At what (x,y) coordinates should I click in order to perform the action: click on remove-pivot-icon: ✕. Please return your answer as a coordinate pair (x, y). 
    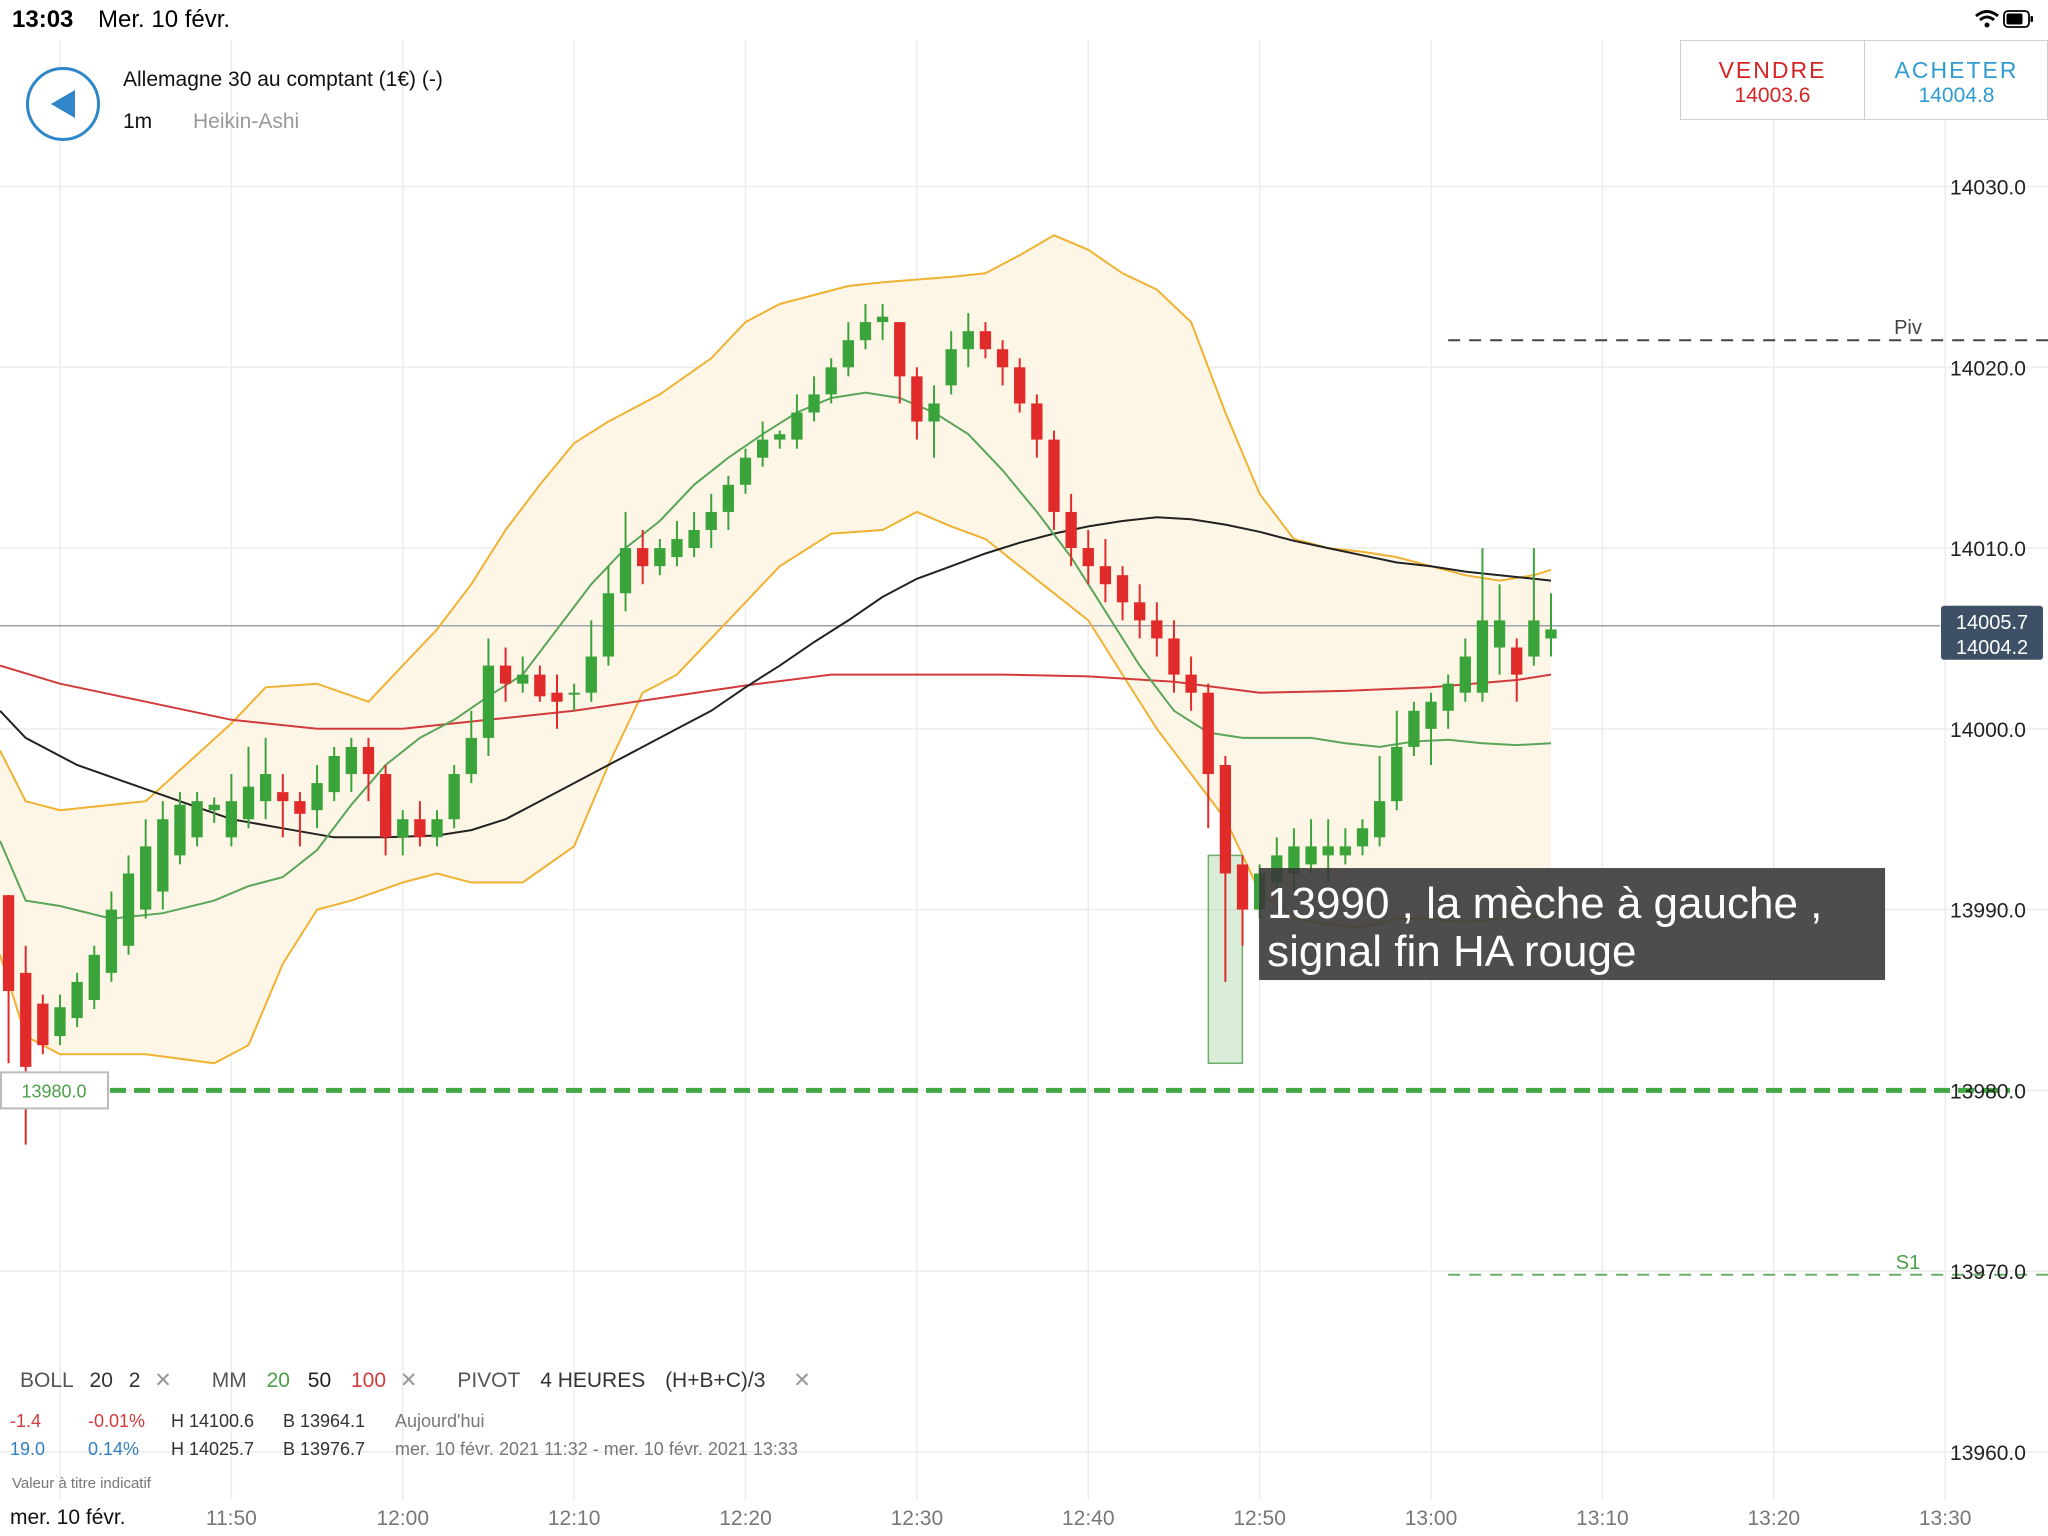
    Looking at the image, I should click on (802, 1380).